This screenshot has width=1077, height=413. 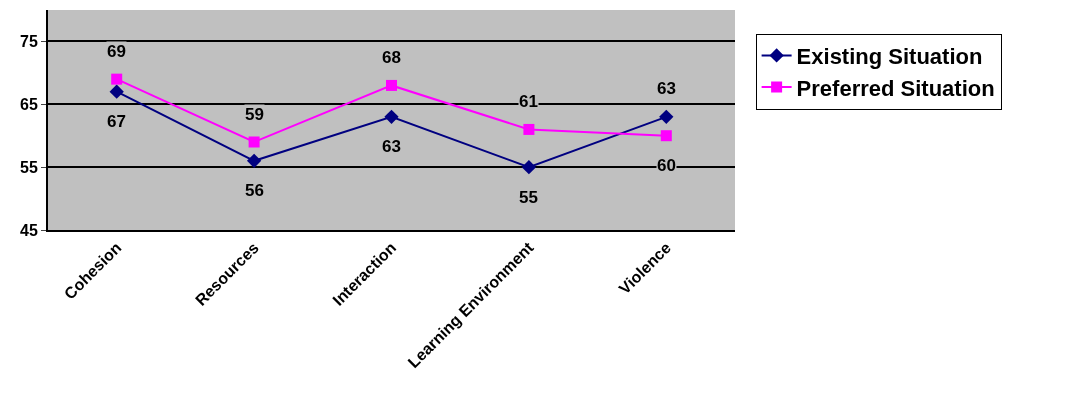 I want to click on data-label: 68, so click(x=391, y=57).